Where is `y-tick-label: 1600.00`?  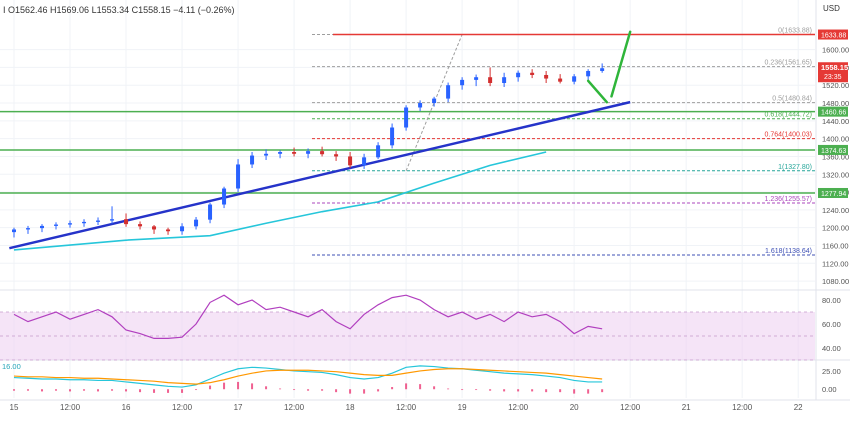 y-tick-label: 1600.00 is located at coordinates (835, 50).